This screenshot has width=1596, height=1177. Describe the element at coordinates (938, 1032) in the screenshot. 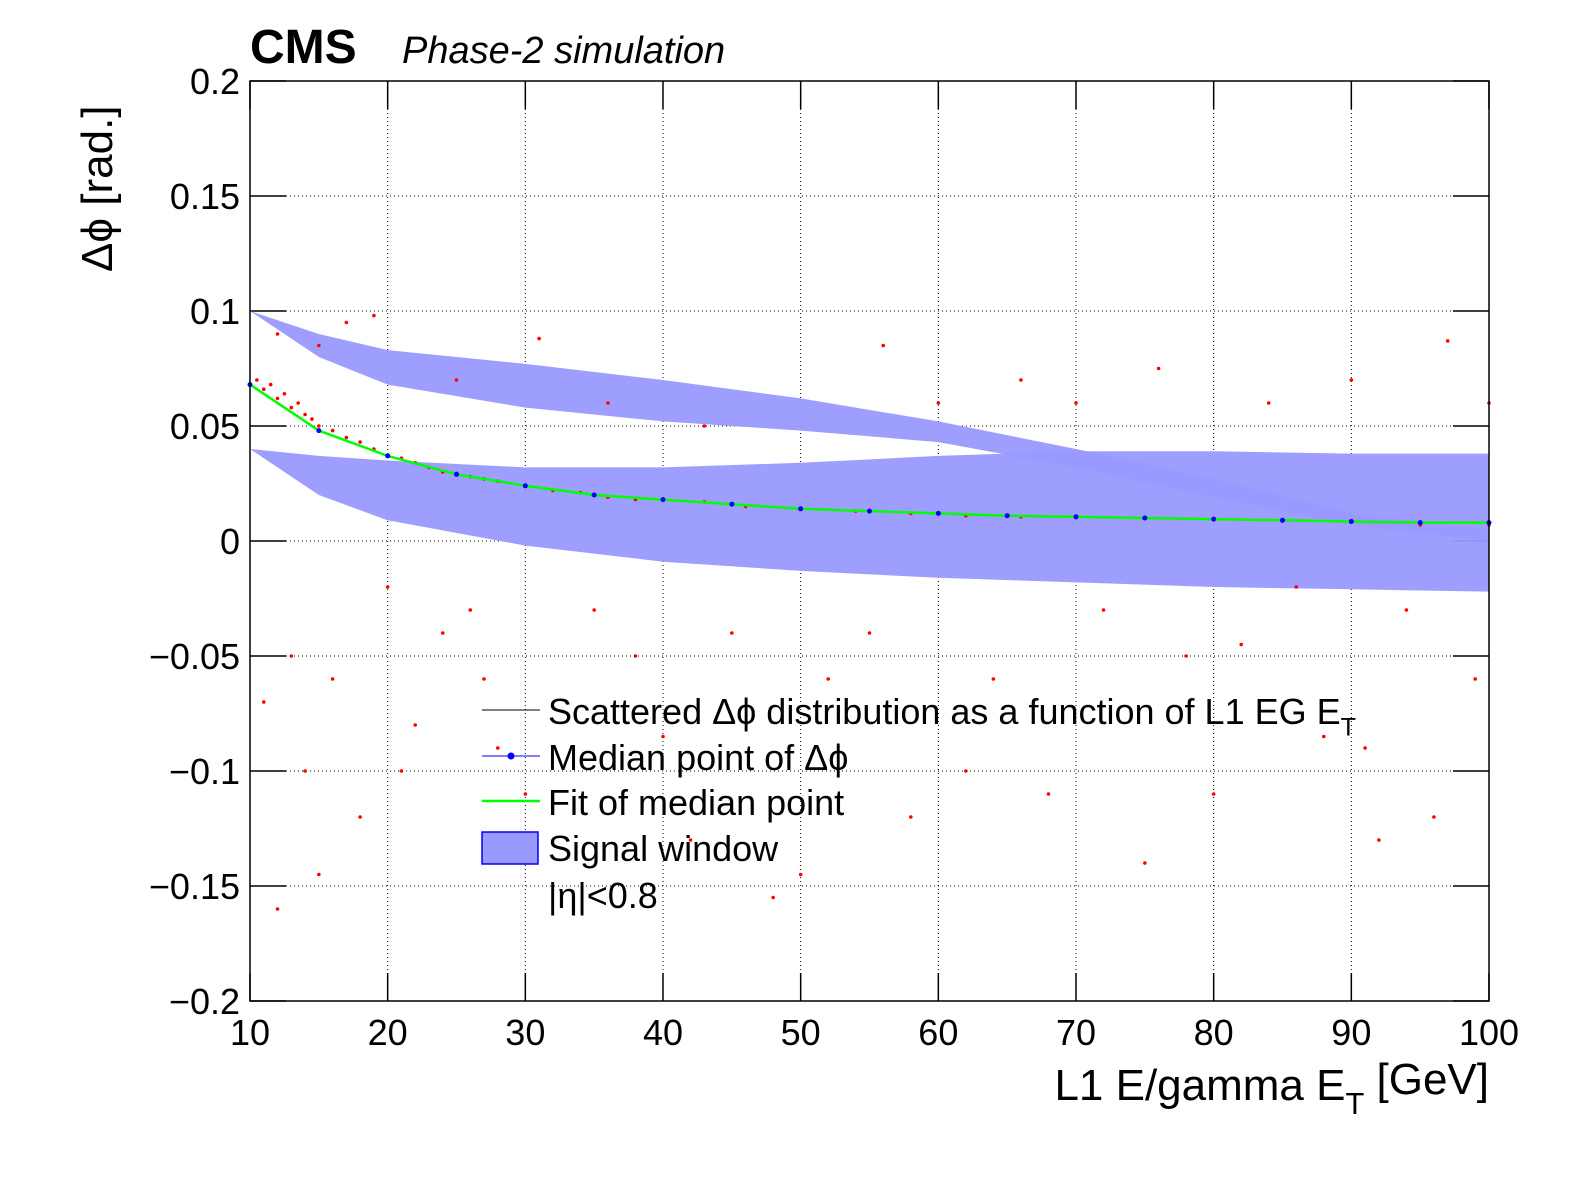

I see `x-tick-label: 60` at that location.